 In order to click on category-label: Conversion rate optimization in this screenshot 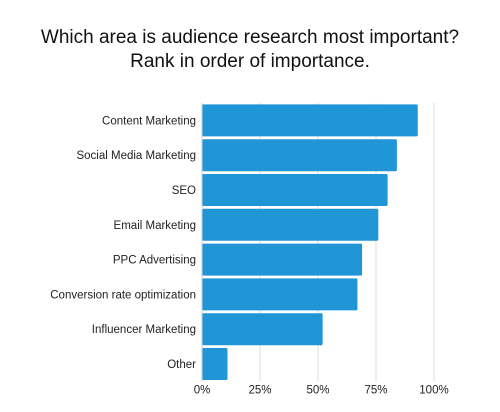, I will do `click(123, 295)`.